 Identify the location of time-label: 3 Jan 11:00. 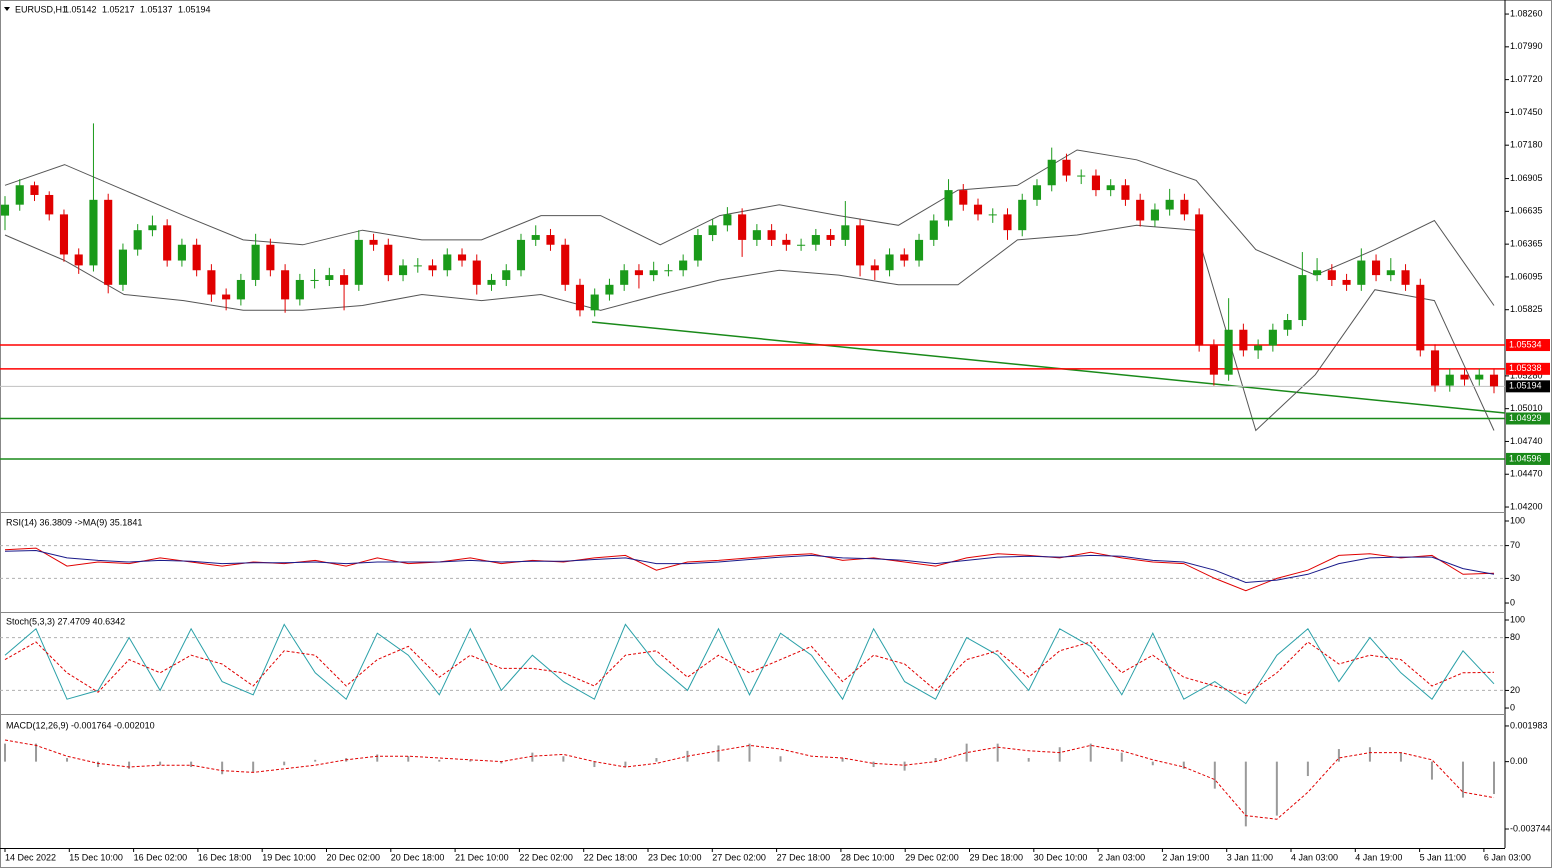
(1250, 857).